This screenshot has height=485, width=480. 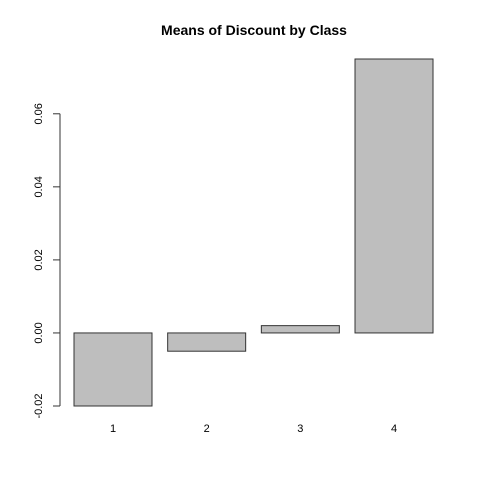 I want to click on chart-title: Means of Discount by Class, so click(x=254, y=30).